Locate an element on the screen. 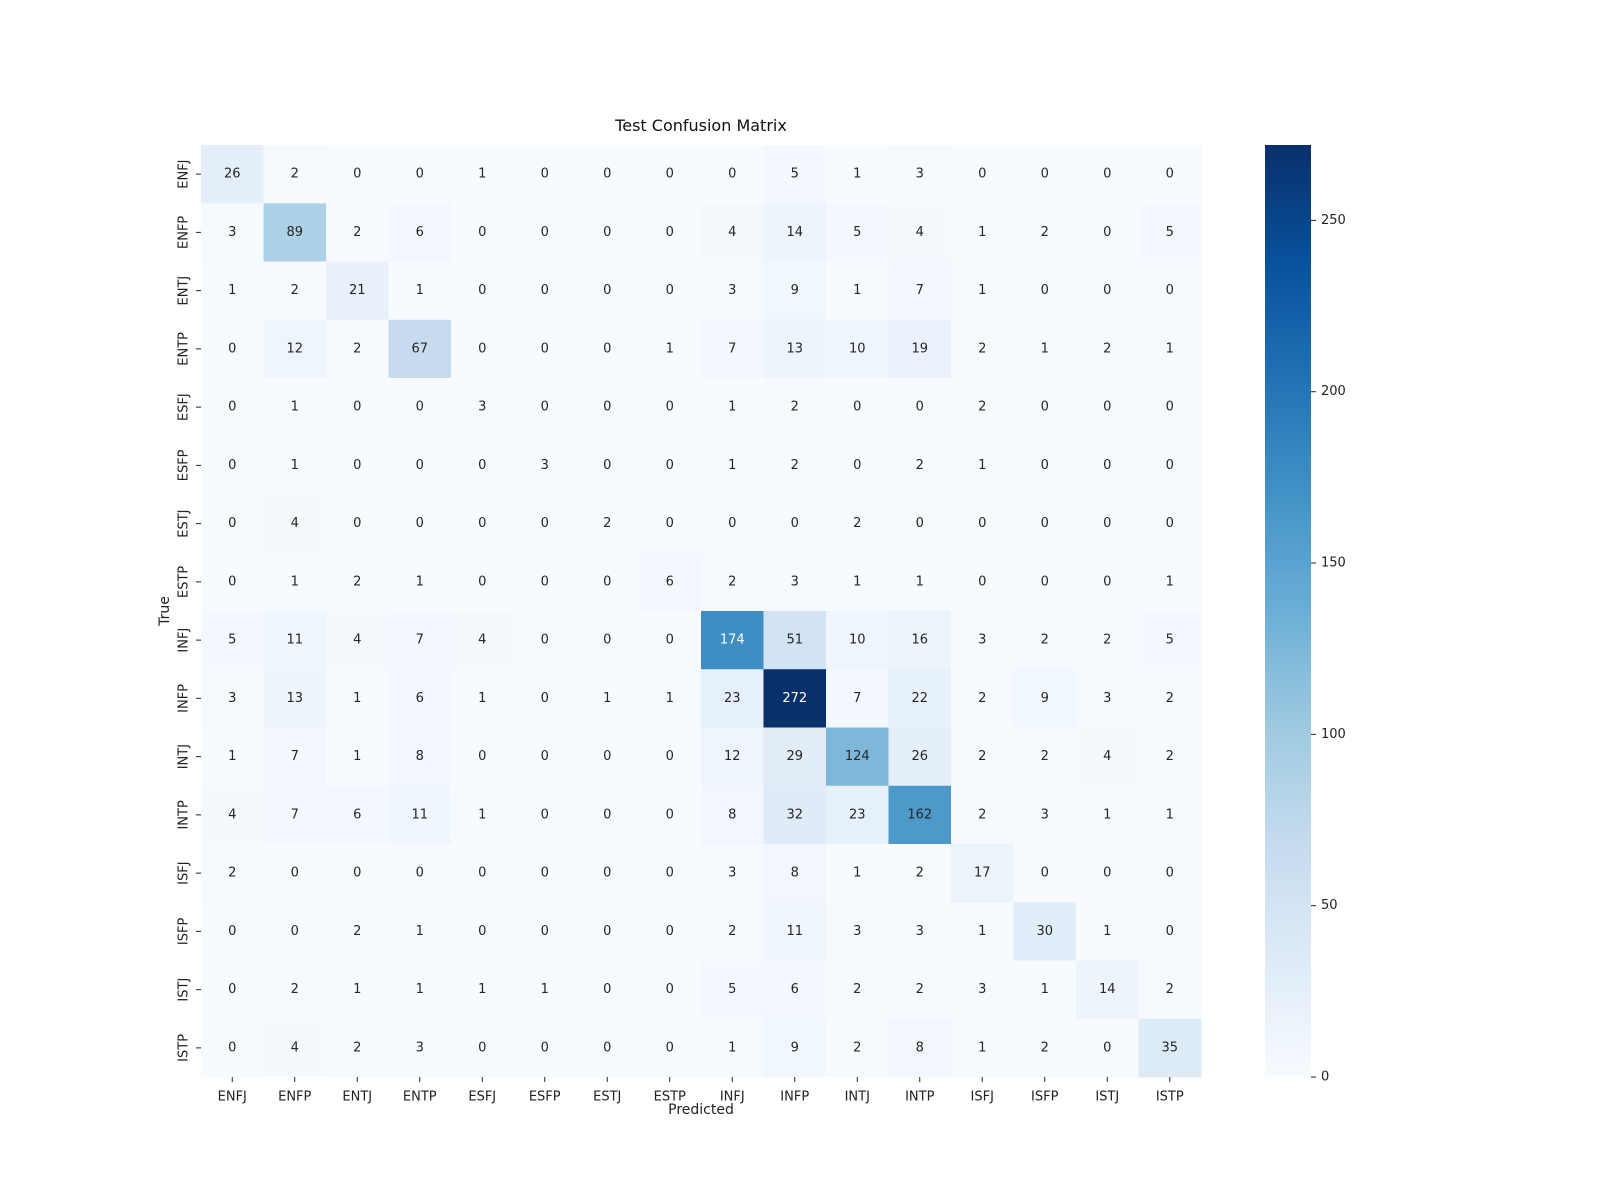 The image size is (1600, 1200). cell-value-label: 13 is located at coordinates (794, 348).